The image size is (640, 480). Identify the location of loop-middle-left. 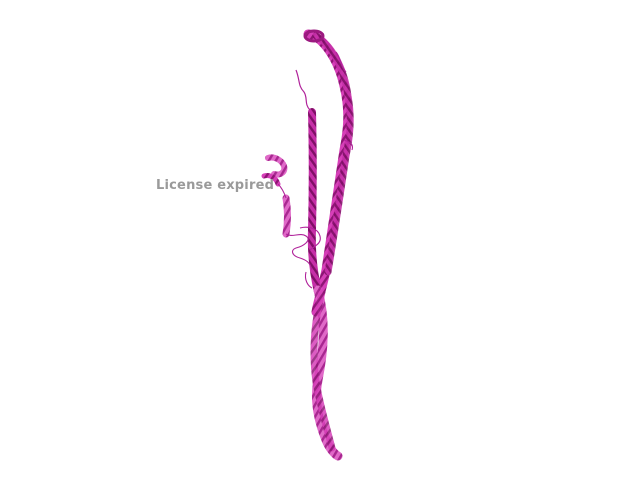
(299, 252).